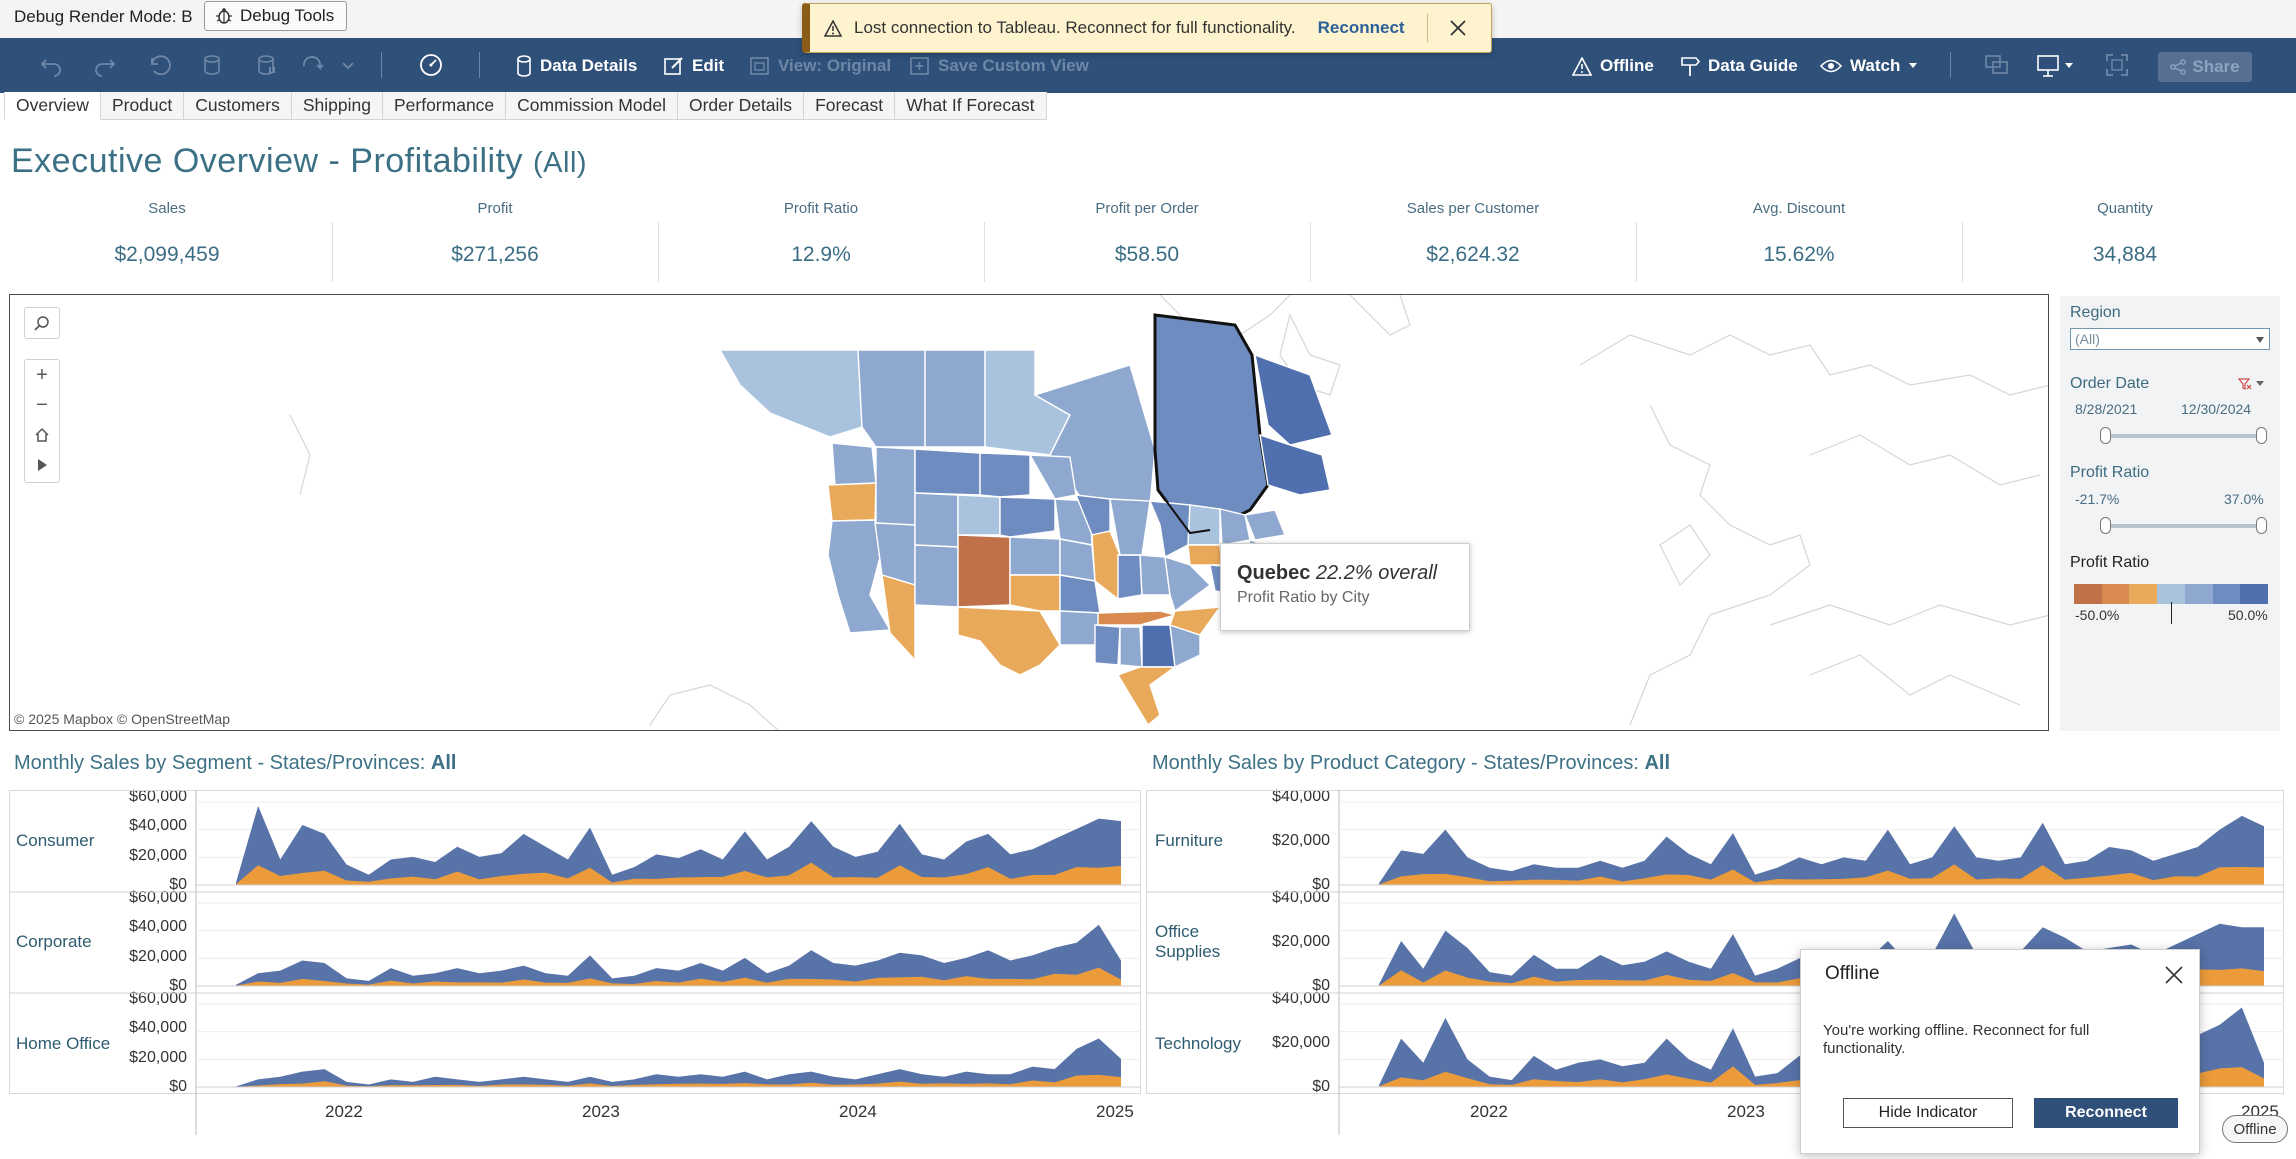 Image resolution: width=2296 pixels, height=1159 pixels. Describe the element at coordinates (1147, 241) in the screenshot. I see `kpi-profit-per-order: Profit per Order $58.50` at that location.